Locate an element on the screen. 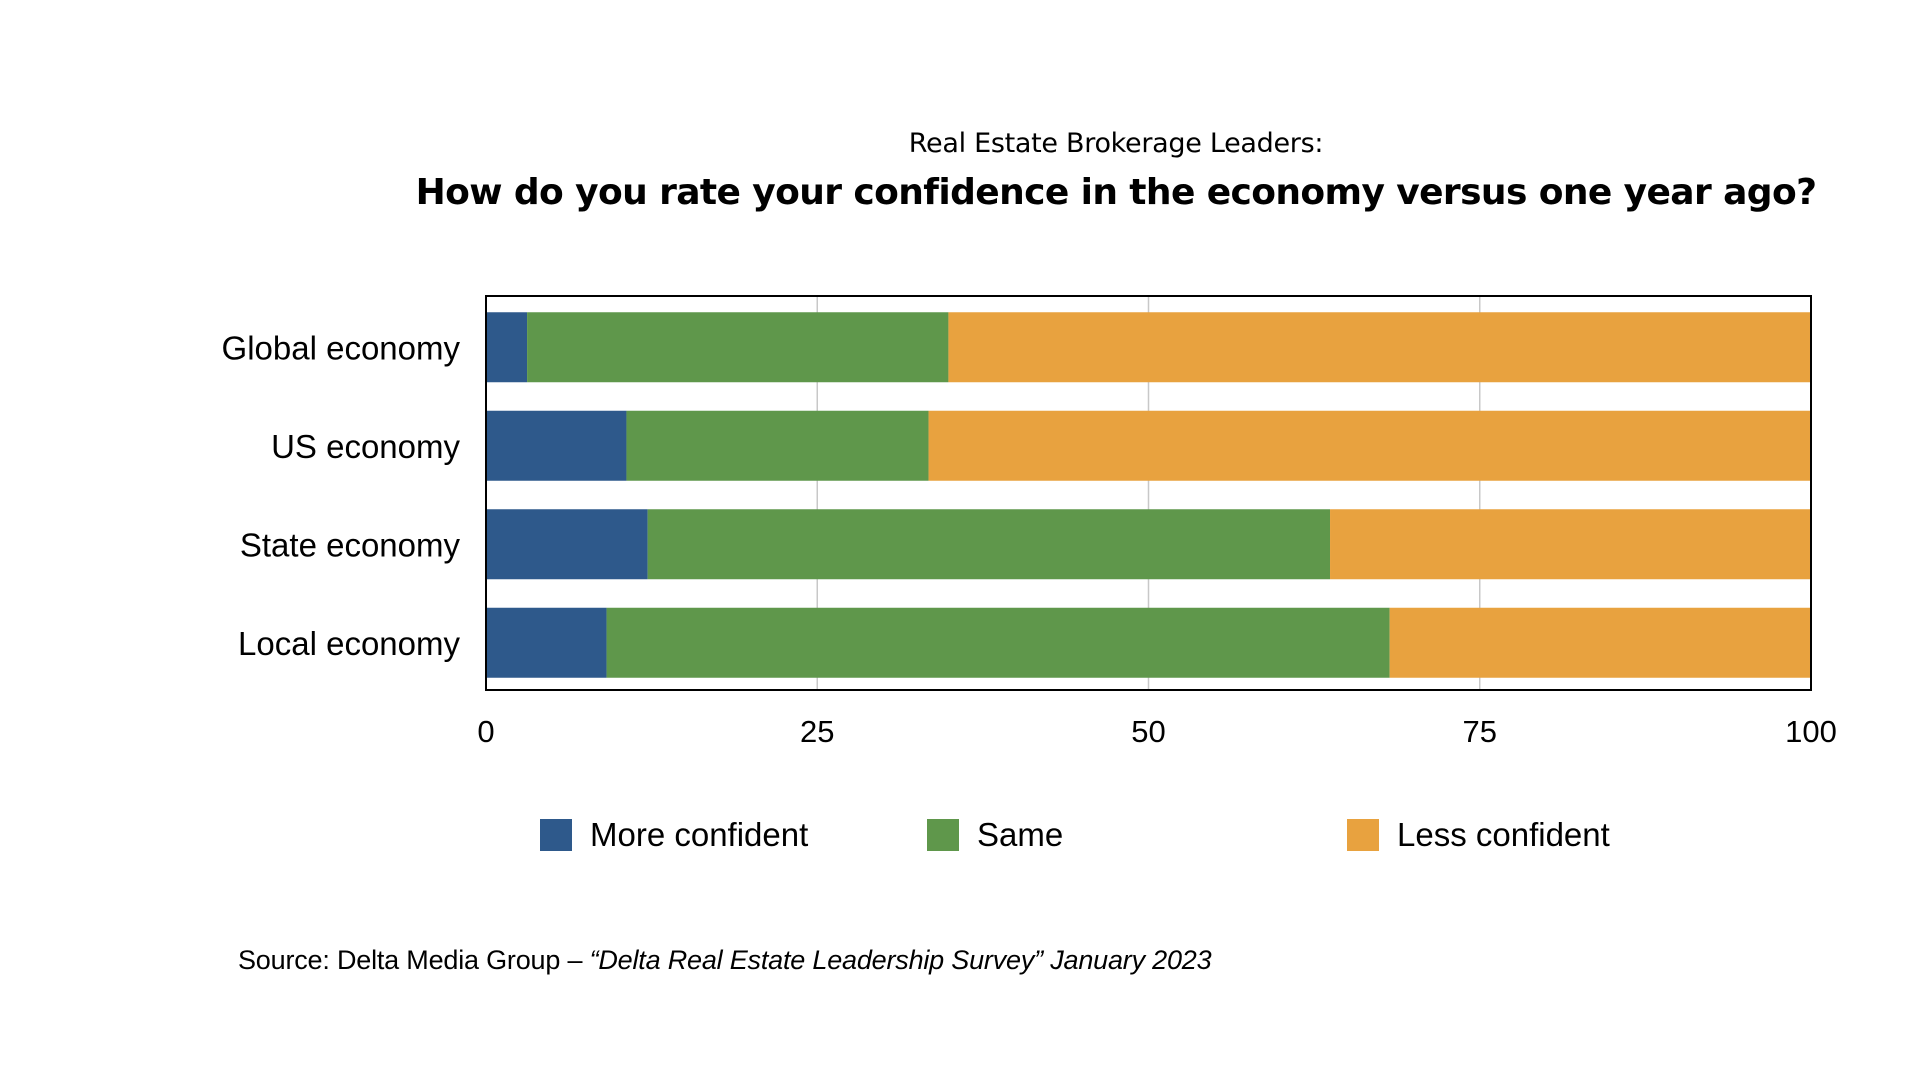 This screenshot has height=1080, width=1920. bar-global-economy-less-confident is located at coordinates (1379, 347).